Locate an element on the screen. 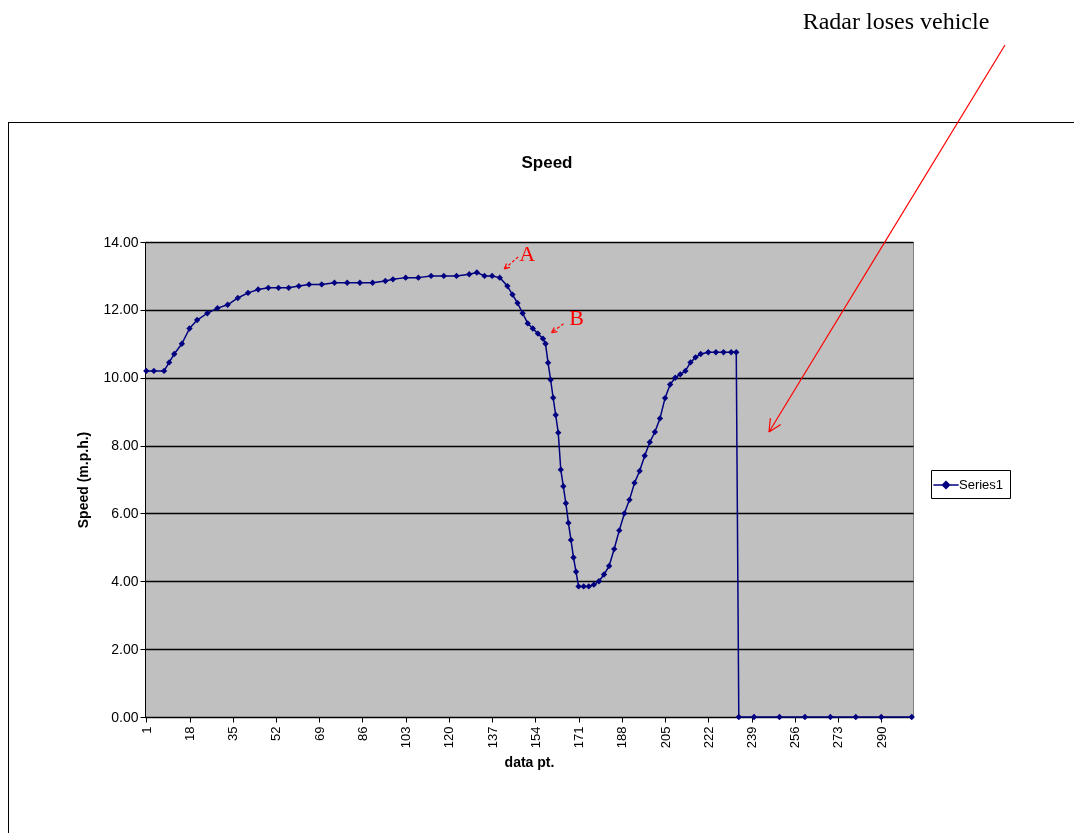 The height and width of the screenshot is (833, 1074). y-tick-label: 4.00 is located at coordinates (125, 580).